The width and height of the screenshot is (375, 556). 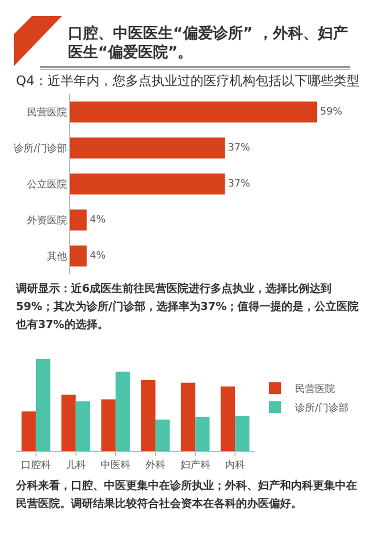 I want to click on x-tick-label: 妇产科, so click(x=195, y=465).